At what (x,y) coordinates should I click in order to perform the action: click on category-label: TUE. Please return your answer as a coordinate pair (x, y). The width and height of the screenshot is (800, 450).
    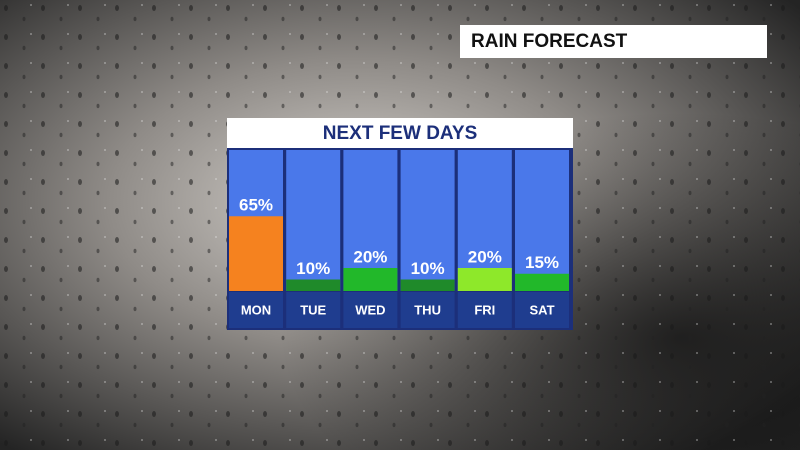
    Looking at the image, I should click on (313, 309).